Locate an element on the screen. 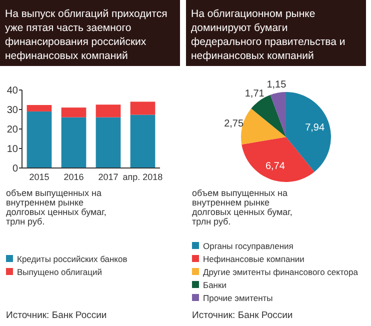  legend-label: Другие эмитенты финансового сектора is located at coordinates (280, 272).